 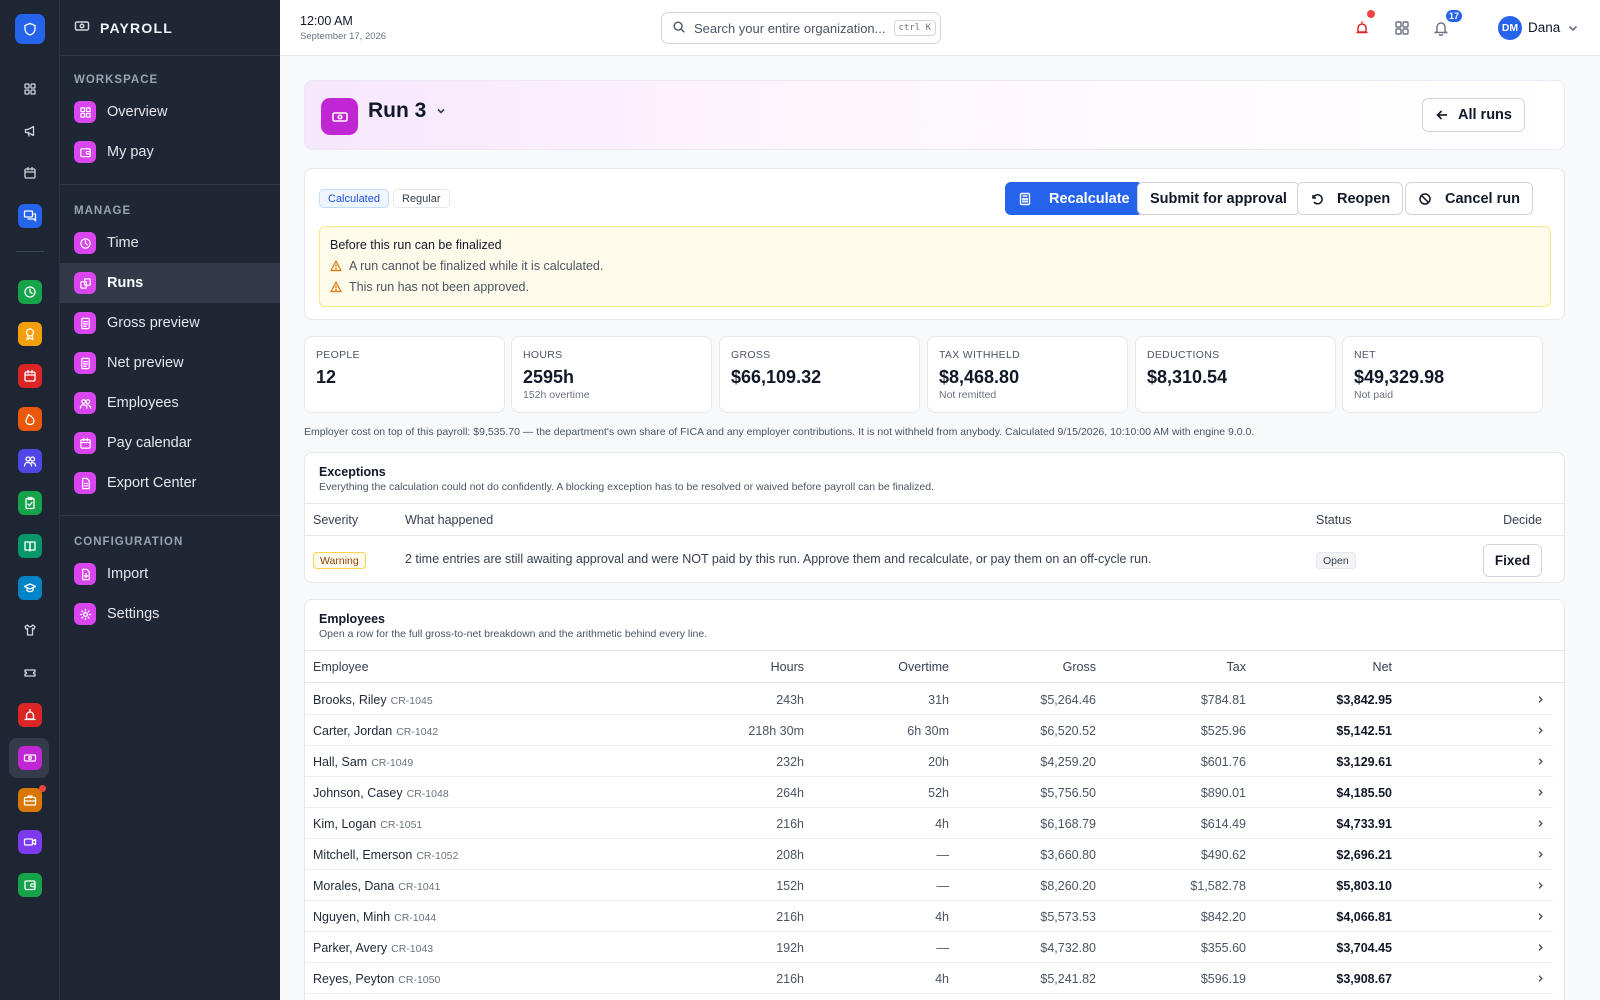 I want to click on employee-name: Hall, Sam, so click(x=340, y=762).